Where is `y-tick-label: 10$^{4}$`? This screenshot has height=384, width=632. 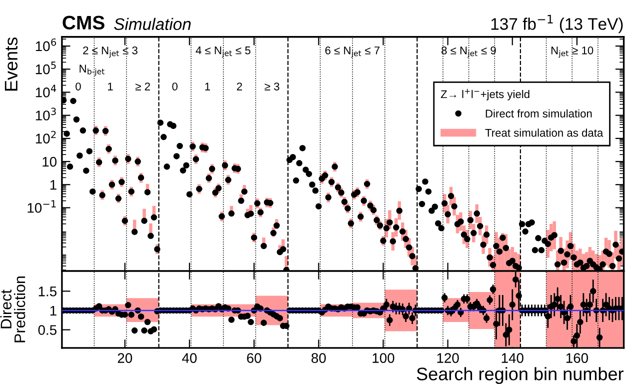
y-tick-label: 10$^{4}$ is located at coordinates (46, 91).